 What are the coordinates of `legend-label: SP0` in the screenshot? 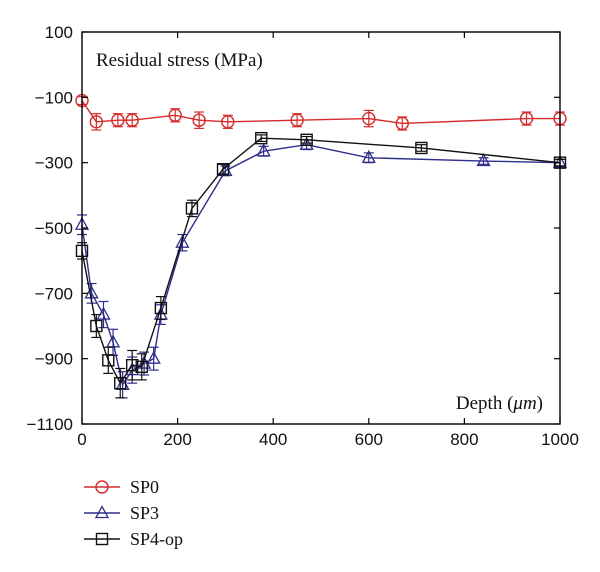 It's located at (144, 487).